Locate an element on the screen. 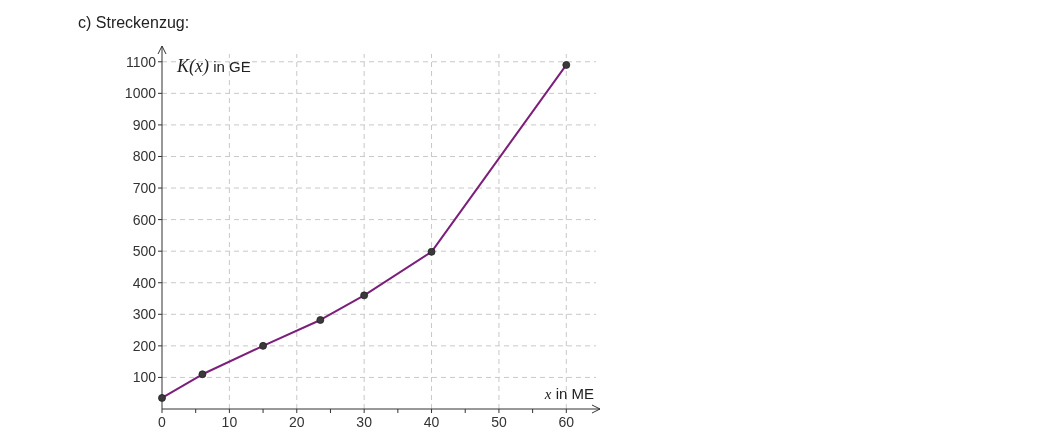  y-tick-label: 900 is located at coordinates (144, 124).